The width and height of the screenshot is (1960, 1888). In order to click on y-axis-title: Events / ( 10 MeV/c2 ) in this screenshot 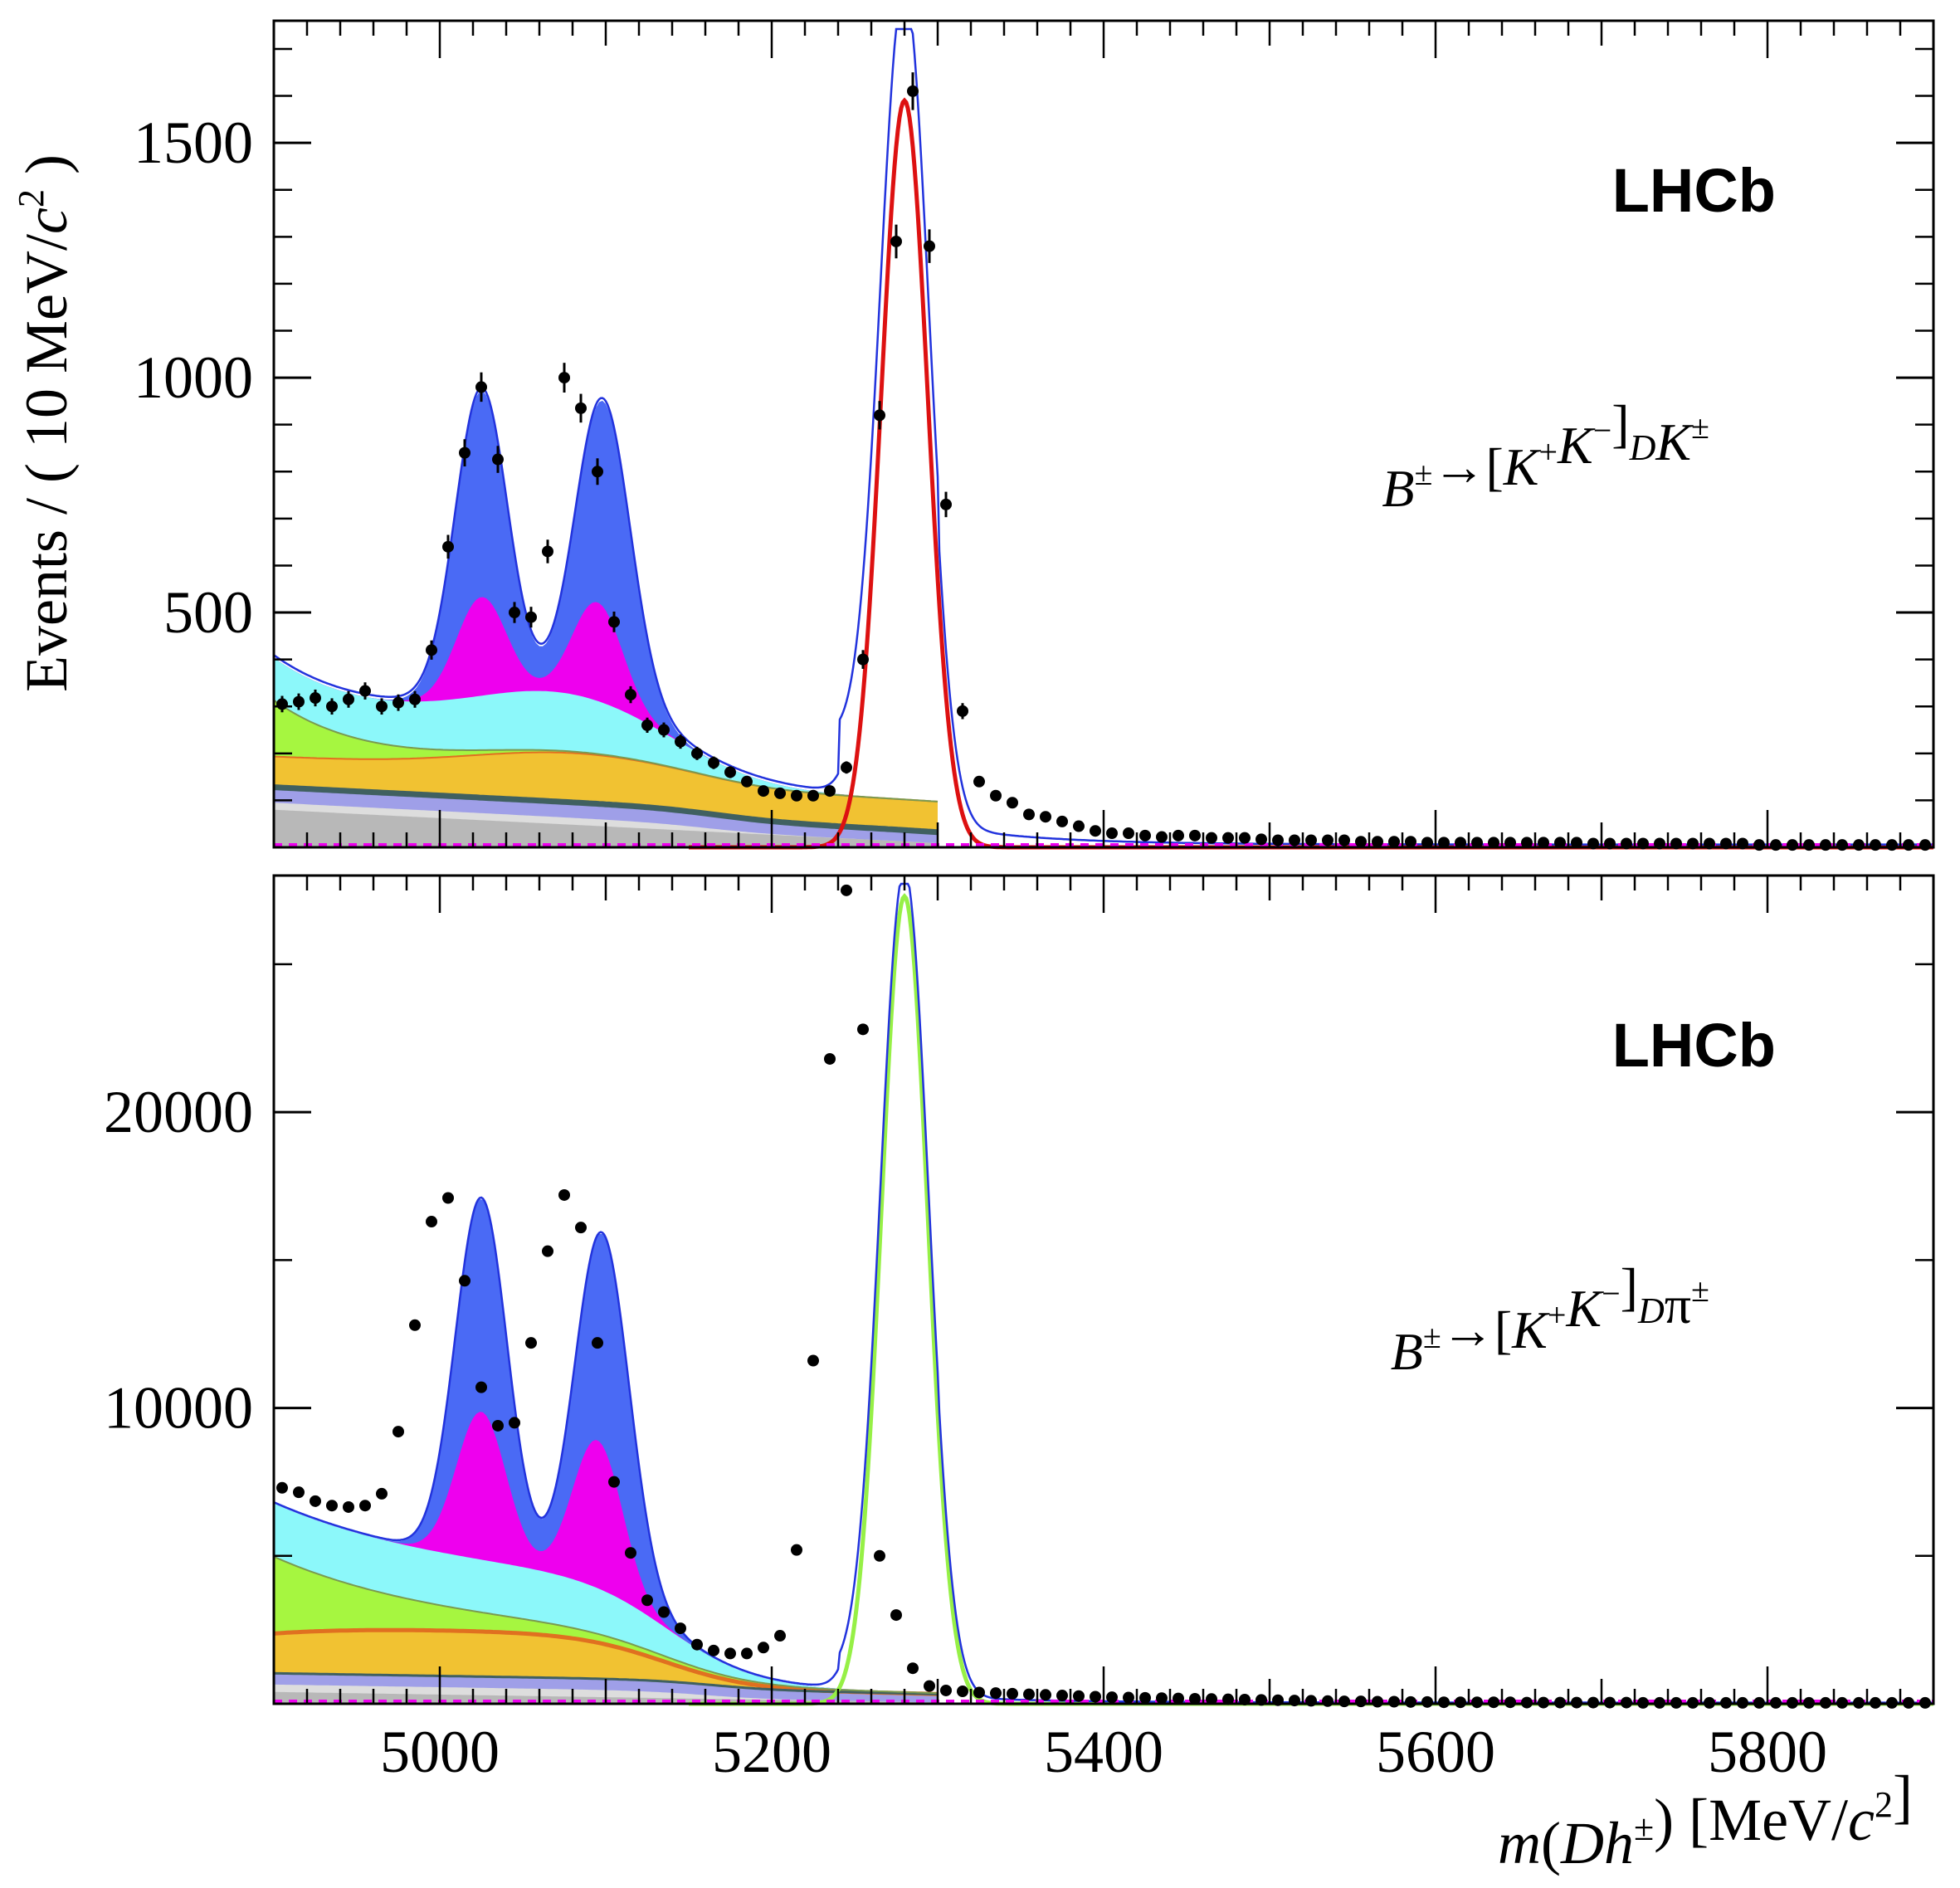, I will do `click(45, 423)`.